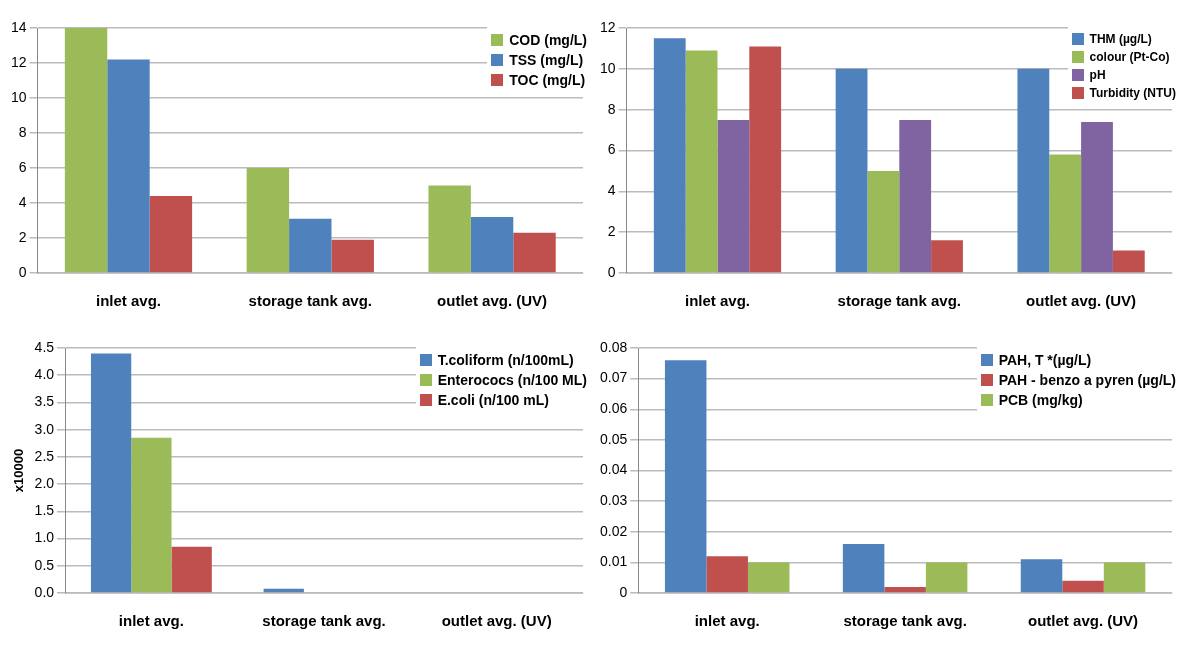 This screenshot has height=646, width=1190. I want to click on y-tick-label: 0.06, so click(614, 408).